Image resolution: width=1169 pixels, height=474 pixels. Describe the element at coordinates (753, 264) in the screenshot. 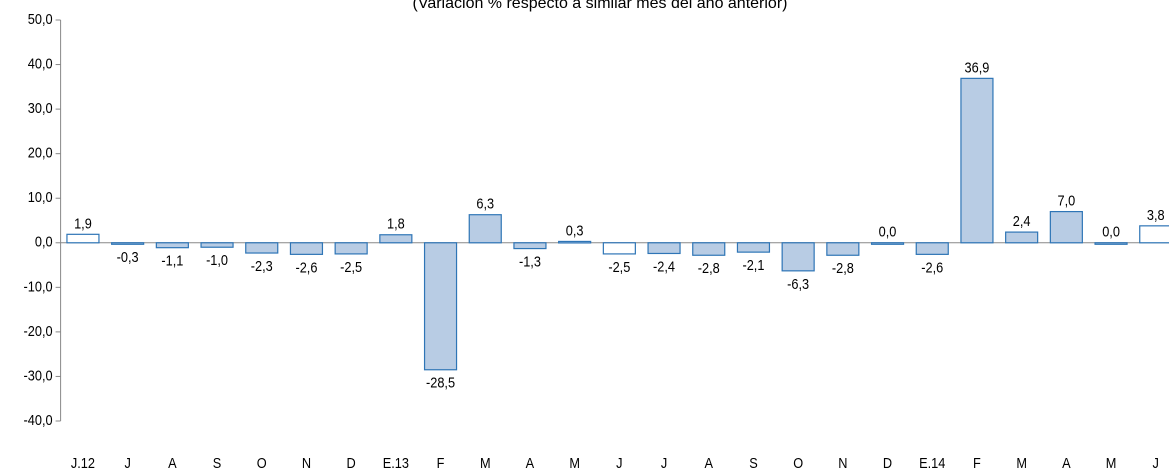

I see `value-label: -2,1` at that location.